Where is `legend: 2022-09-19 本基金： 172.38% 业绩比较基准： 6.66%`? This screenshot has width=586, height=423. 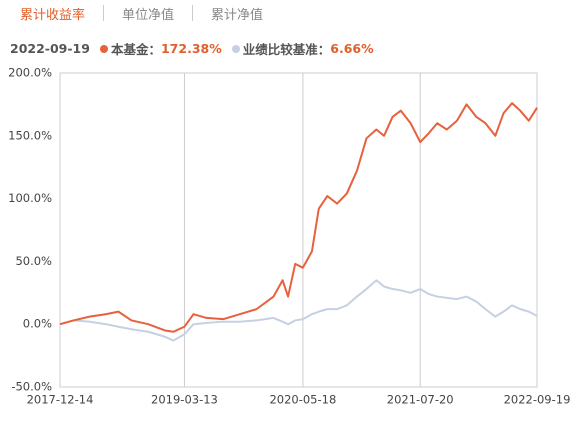
legend: 2022-09-19 本基金： 172.38% 业绩比较基准： 6.66% is located at coordinates (192, 48).